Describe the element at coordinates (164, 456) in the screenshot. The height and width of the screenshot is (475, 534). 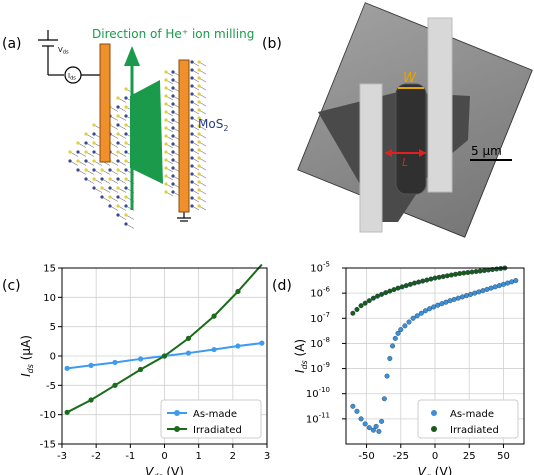
I see `tick-label-x-3: 0` at that location.